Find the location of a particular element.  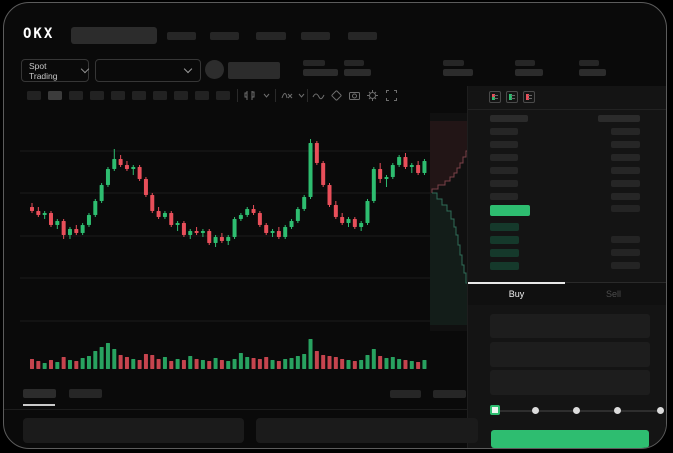

amount-slider is located at coordinates (577, 410).